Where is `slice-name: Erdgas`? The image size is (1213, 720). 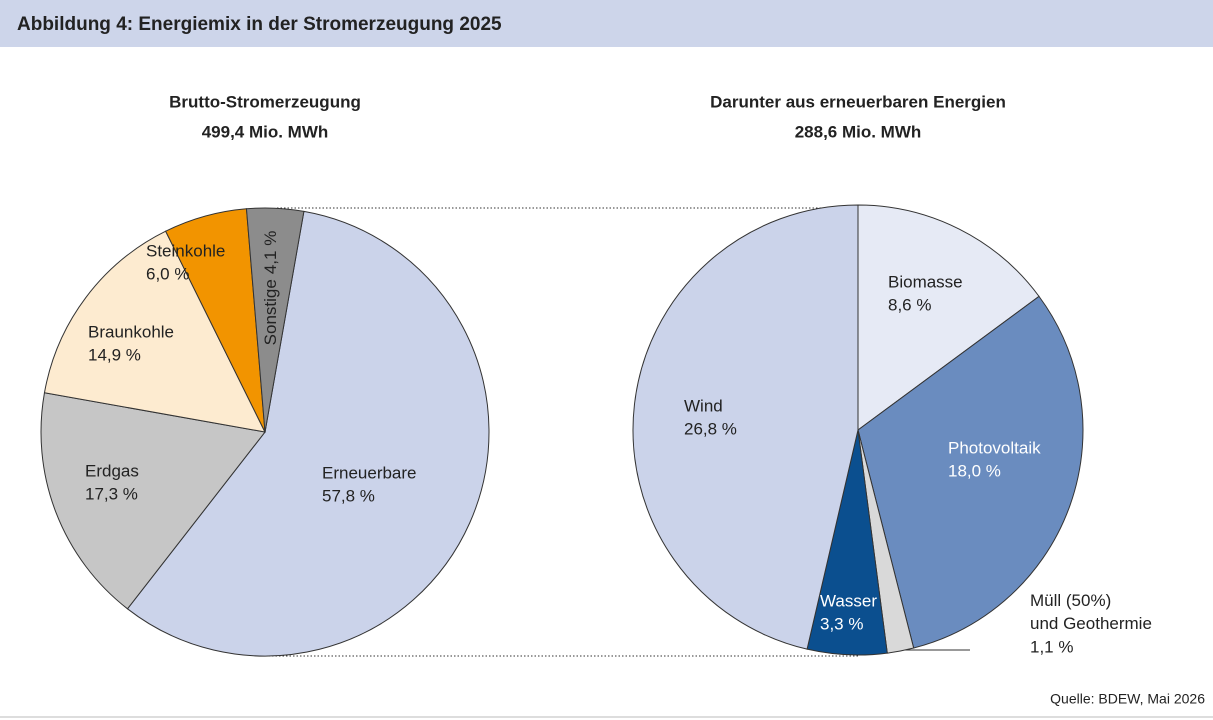 slice-name: Erdgas is located at coordinates (112, 470).